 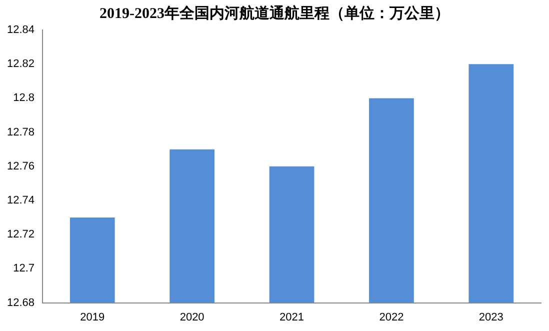 What do you see at coordinates (20, 302) in the screenshot?
I see `y-tick-label: 12.68` at bounding box center [20, 302].